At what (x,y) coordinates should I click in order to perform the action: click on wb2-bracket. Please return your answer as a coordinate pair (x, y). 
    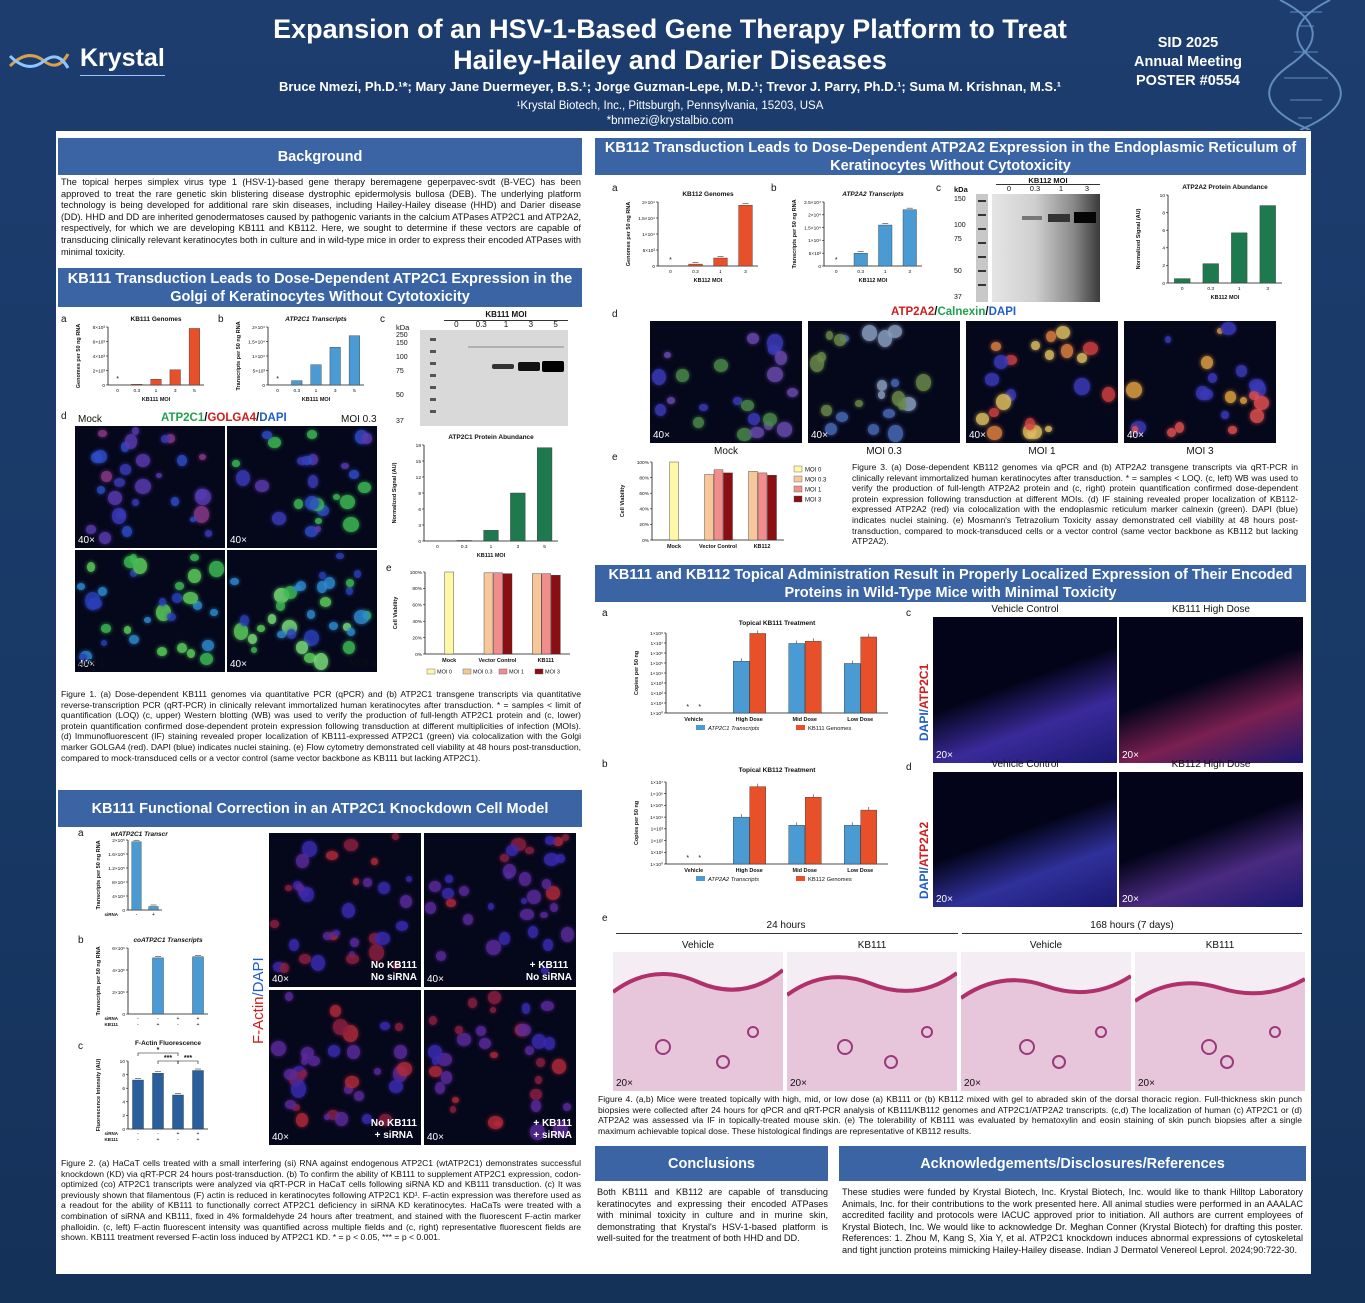
    Looking at the image, I should click on (1048, 184).